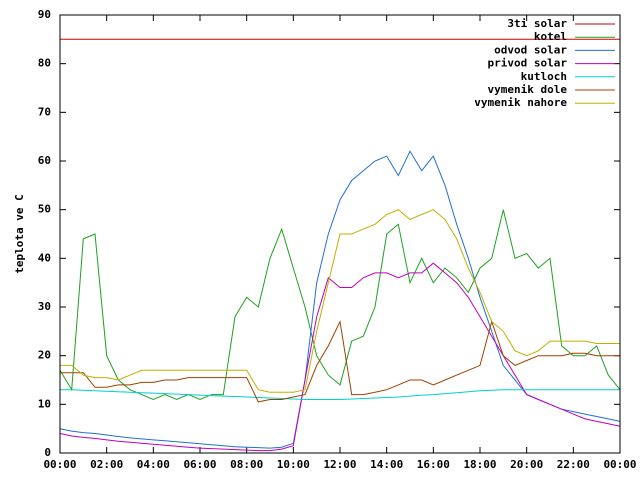 The width and height of the screenshot is (640, 480). What do you see at coordinates (573, 464) in the screenshot?
I see `x-tick-label: 22:00` at bounding box center [573, 464].